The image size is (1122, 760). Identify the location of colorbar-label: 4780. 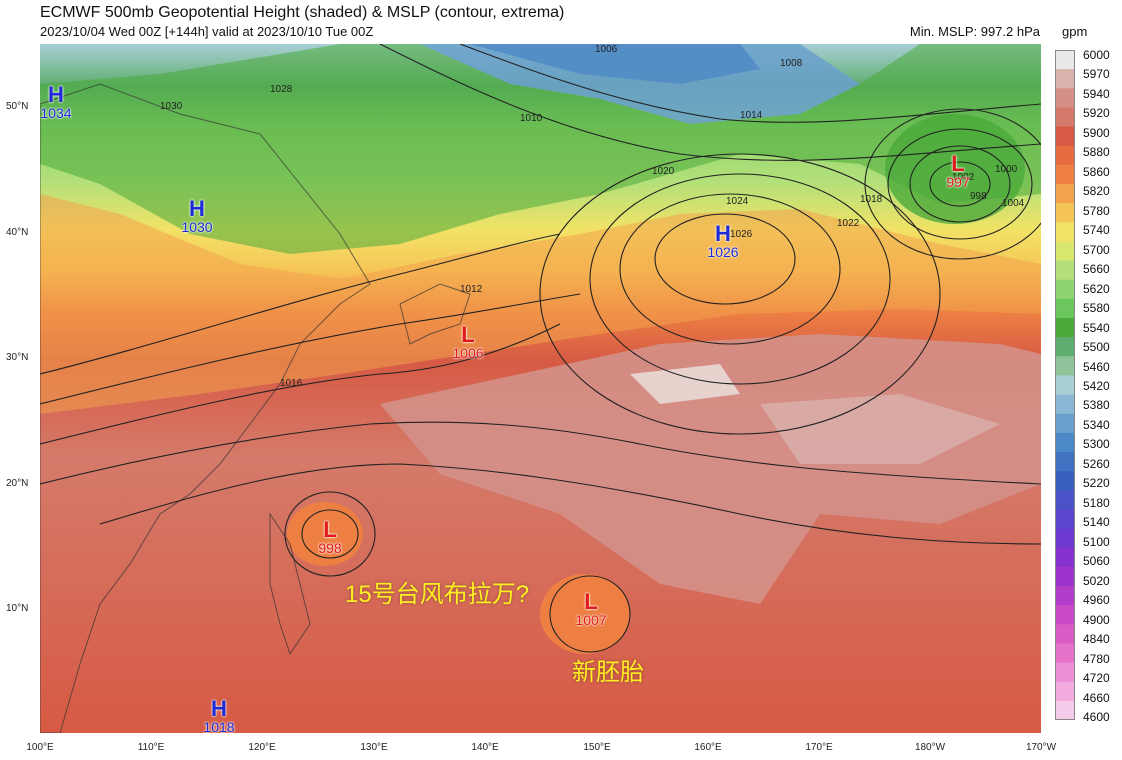
(1096, 658).